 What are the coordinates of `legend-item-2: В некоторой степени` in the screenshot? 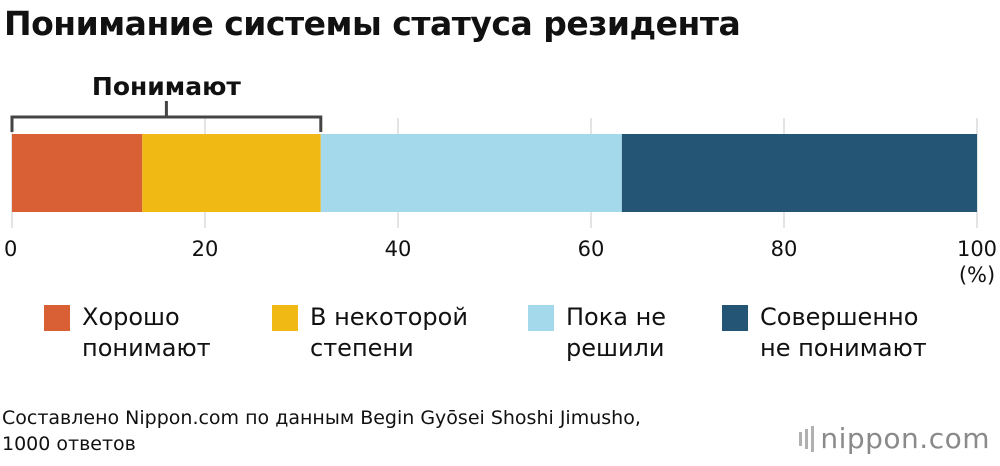 It's located at (370, 333).